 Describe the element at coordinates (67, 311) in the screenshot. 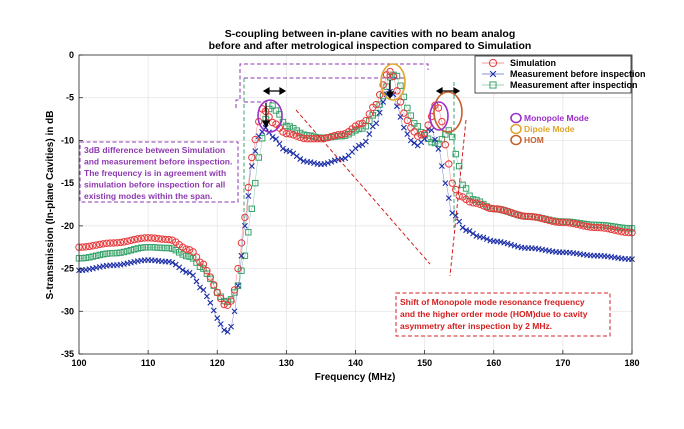

I see `y-tick-label-6: -30` at that location.